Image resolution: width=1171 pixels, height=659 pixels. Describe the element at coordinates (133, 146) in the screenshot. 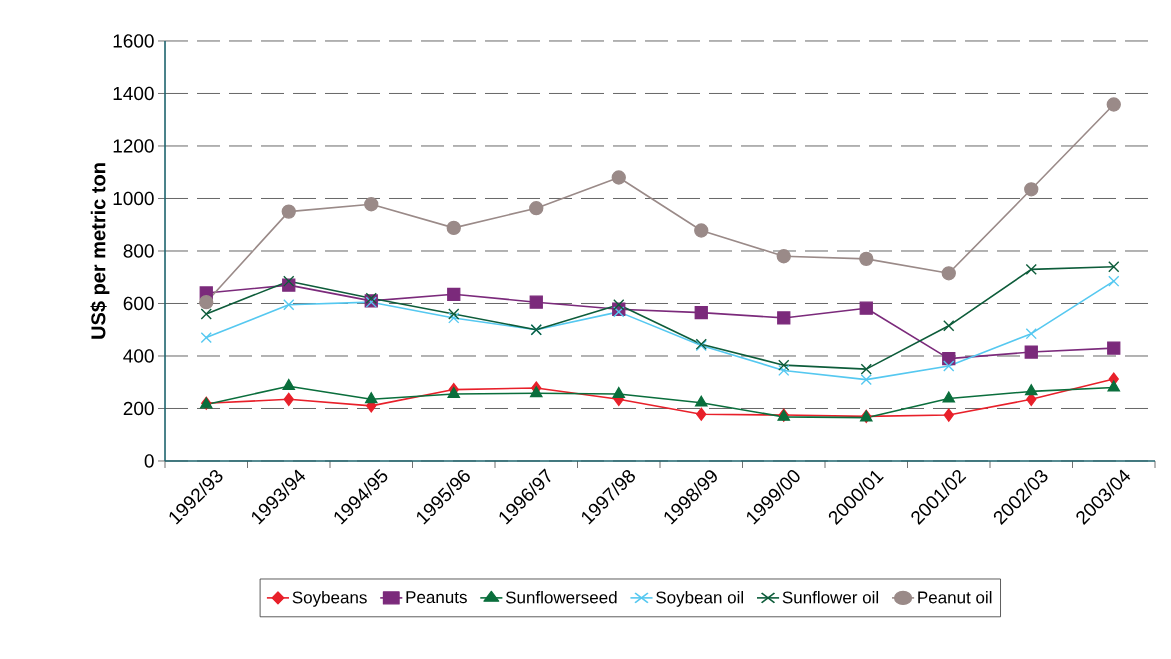

I see `y-tick-label: 1200` at that location.